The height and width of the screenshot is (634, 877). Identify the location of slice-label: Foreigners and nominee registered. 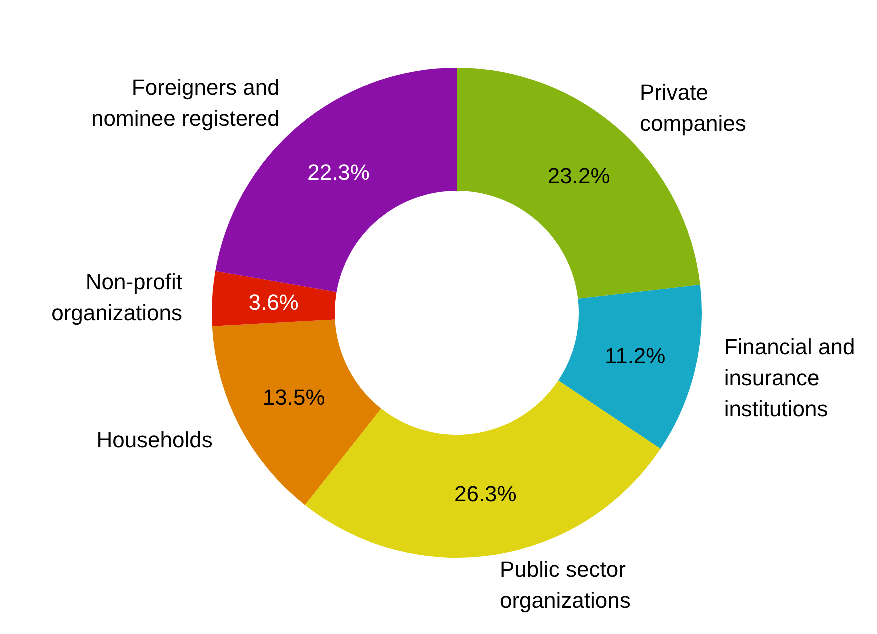
(186, 102).